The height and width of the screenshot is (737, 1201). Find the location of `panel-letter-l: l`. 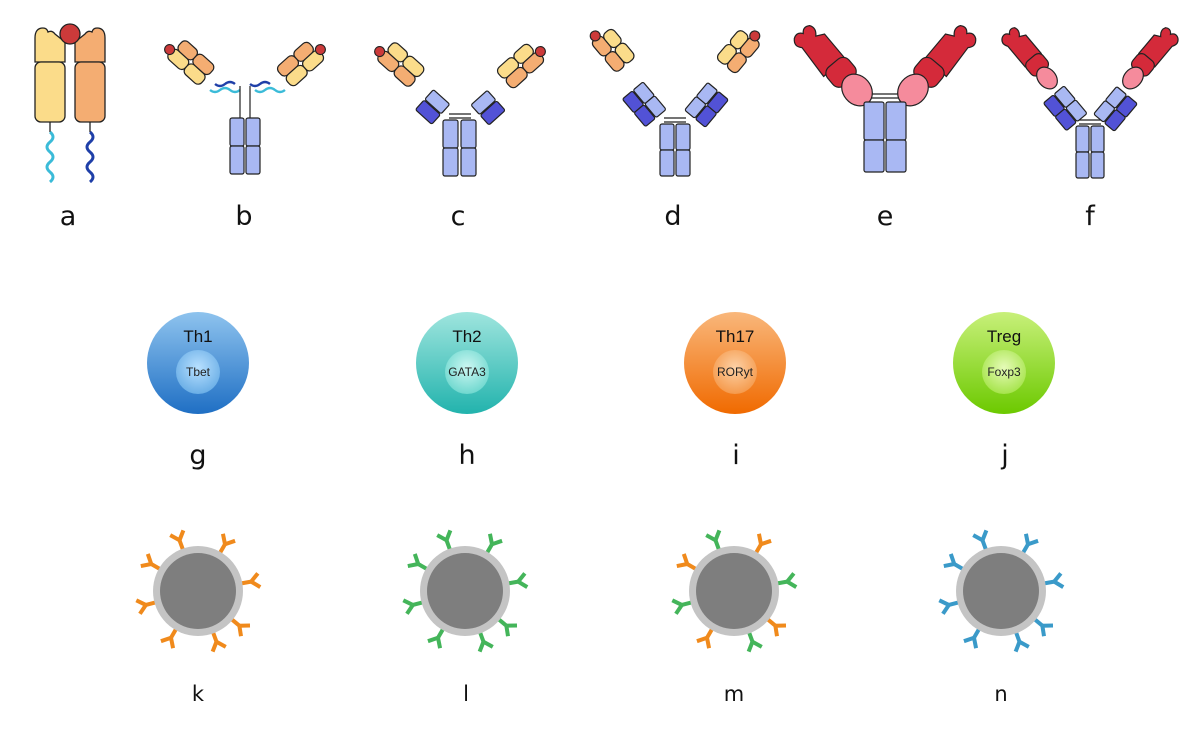

panel-letter-l: l is located at coordinates (466, 694).